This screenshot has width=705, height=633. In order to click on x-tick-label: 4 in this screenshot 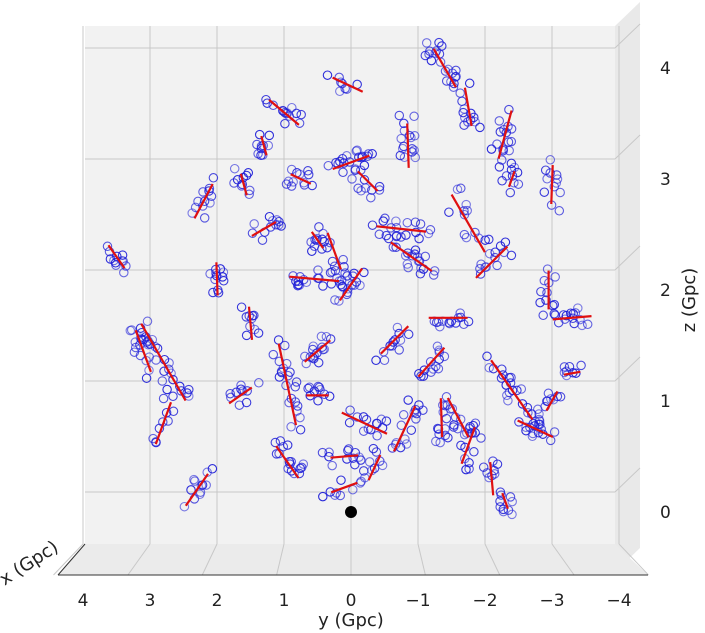, I will do `click(83, 601)`.